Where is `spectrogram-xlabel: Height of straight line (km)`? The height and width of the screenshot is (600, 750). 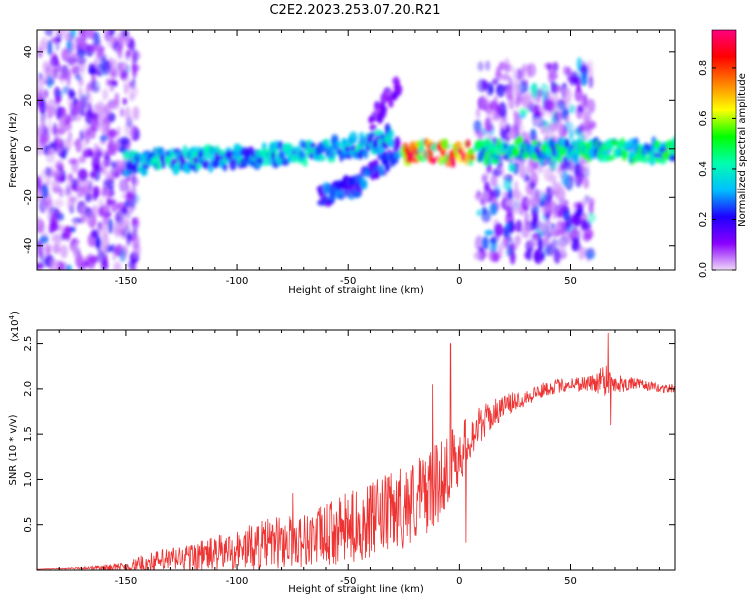 spectrogram-xlabel: Height of straight line (km) is located at coordinates (356, 290).